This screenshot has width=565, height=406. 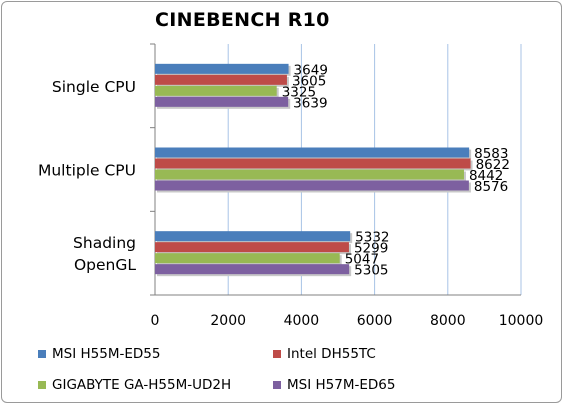 I want to click on chart-title: CINEBENCH R10, so click(x=242, y=20).